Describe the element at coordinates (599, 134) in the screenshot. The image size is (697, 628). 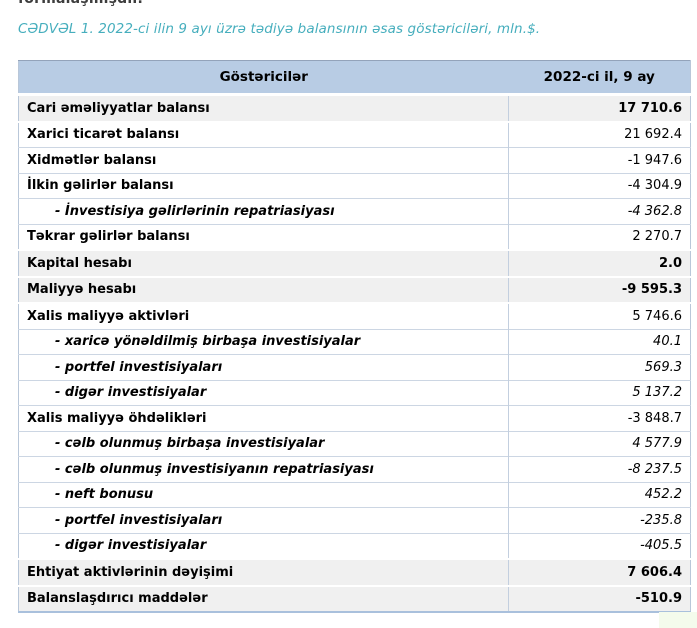
I see `row-value: 21 692.4` at that location.